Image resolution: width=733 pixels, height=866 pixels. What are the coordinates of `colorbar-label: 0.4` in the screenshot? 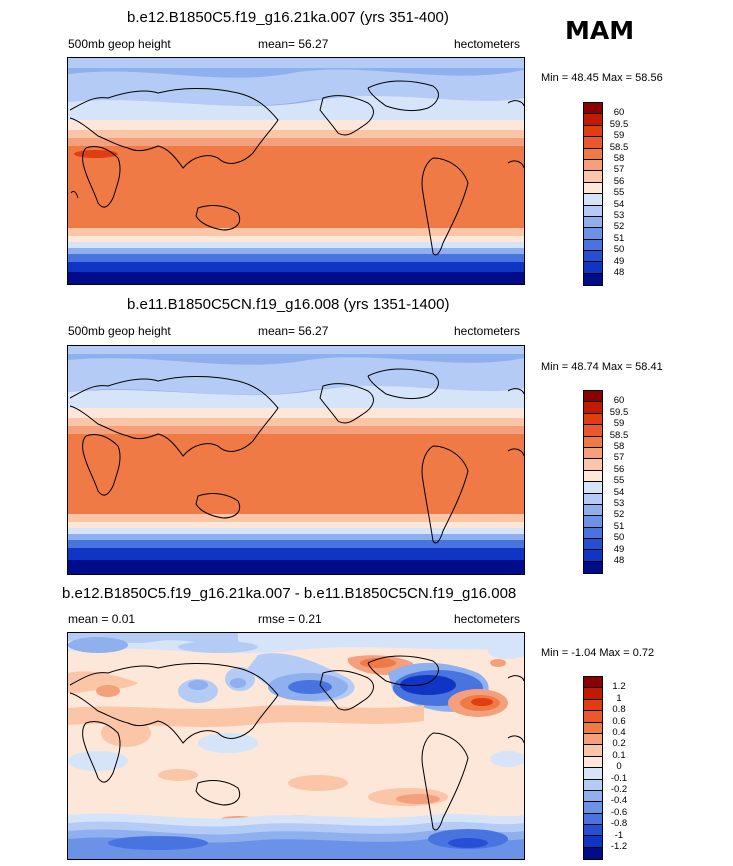 It's located at (619, 732).